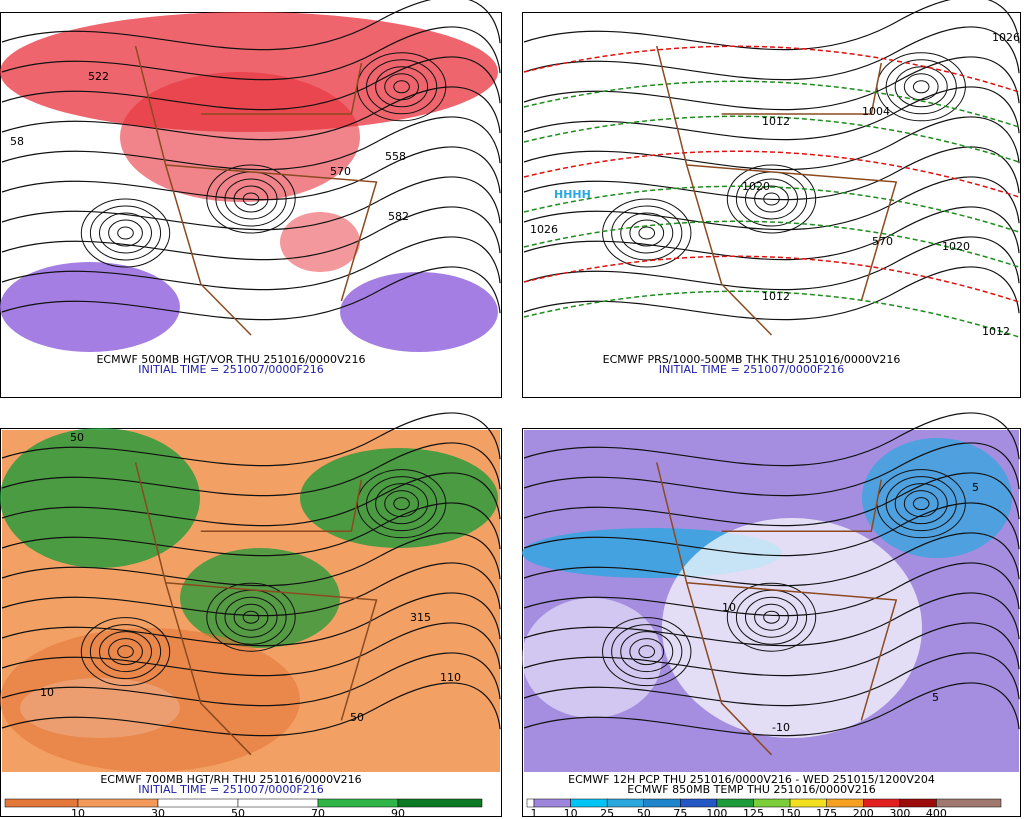  Describe the element at coordinates (77, 437) in the screenshot. I see `contour-label: 50` at that location.